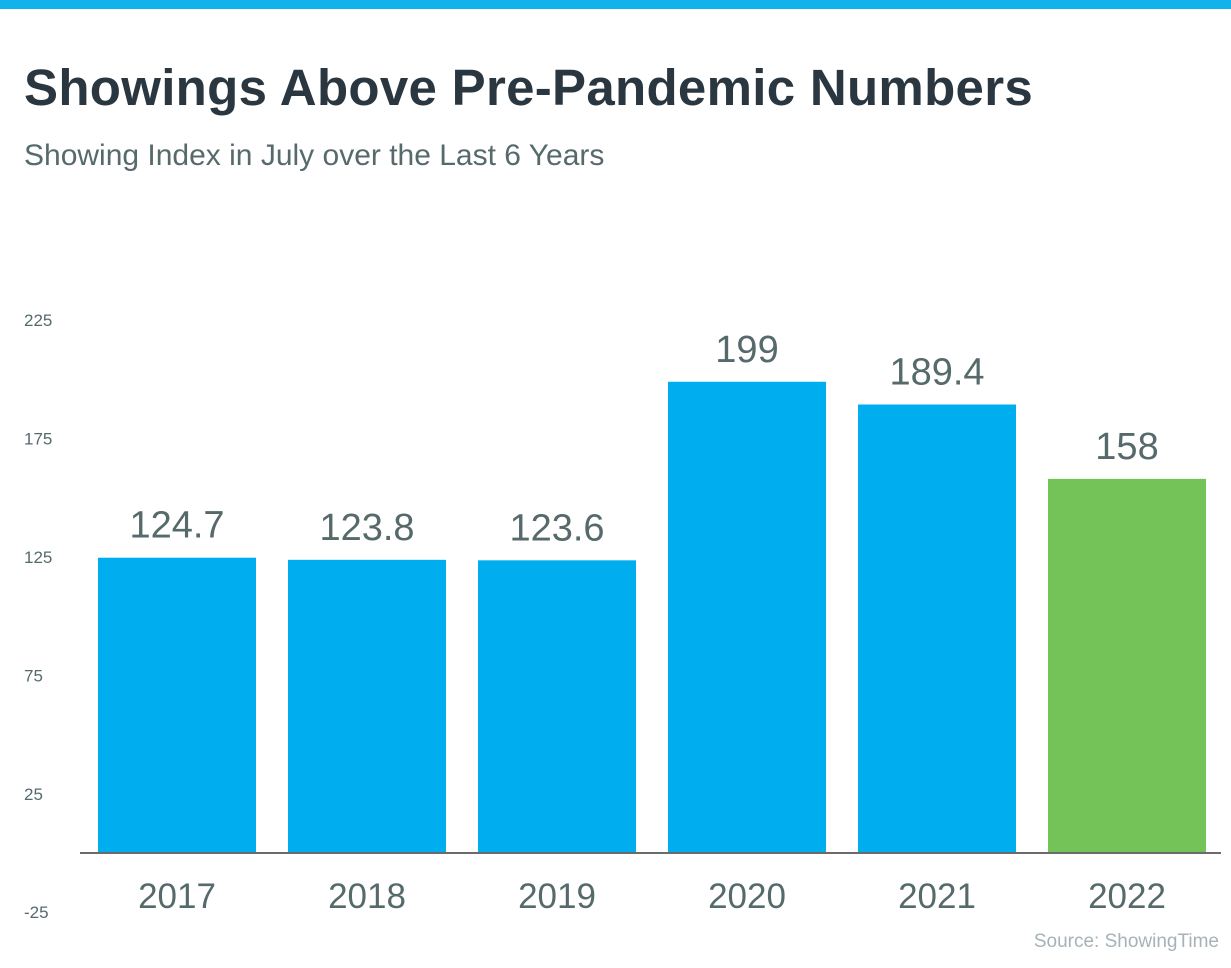 The width and height of the screenshot is (1231, 968). I want to click on data-label: 189.4, so click(936, 373).